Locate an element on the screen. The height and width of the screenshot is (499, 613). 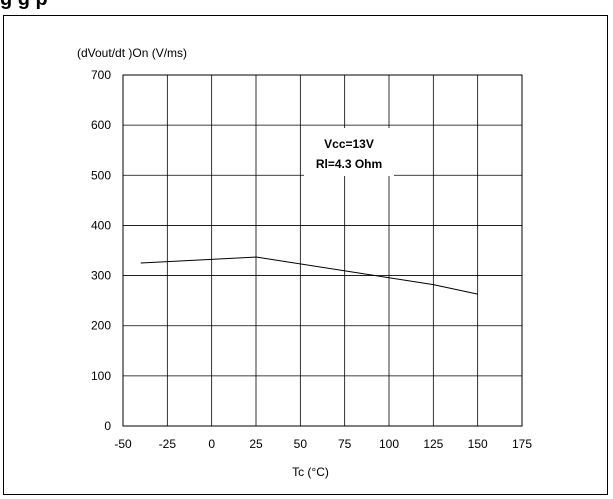
x-tick-label: 125 is located at coordinates (433, 444).